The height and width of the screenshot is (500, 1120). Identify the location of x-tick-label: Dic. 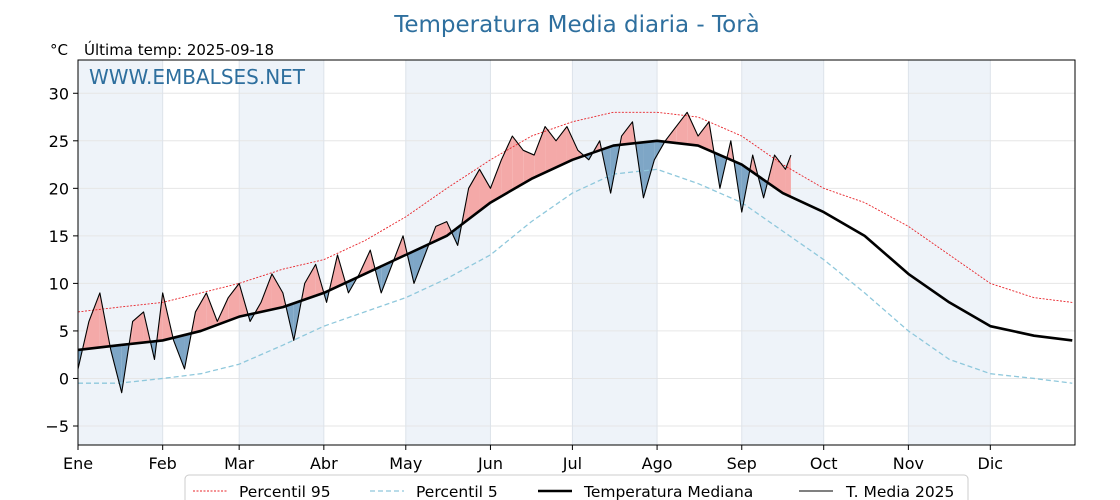
(991, 463).